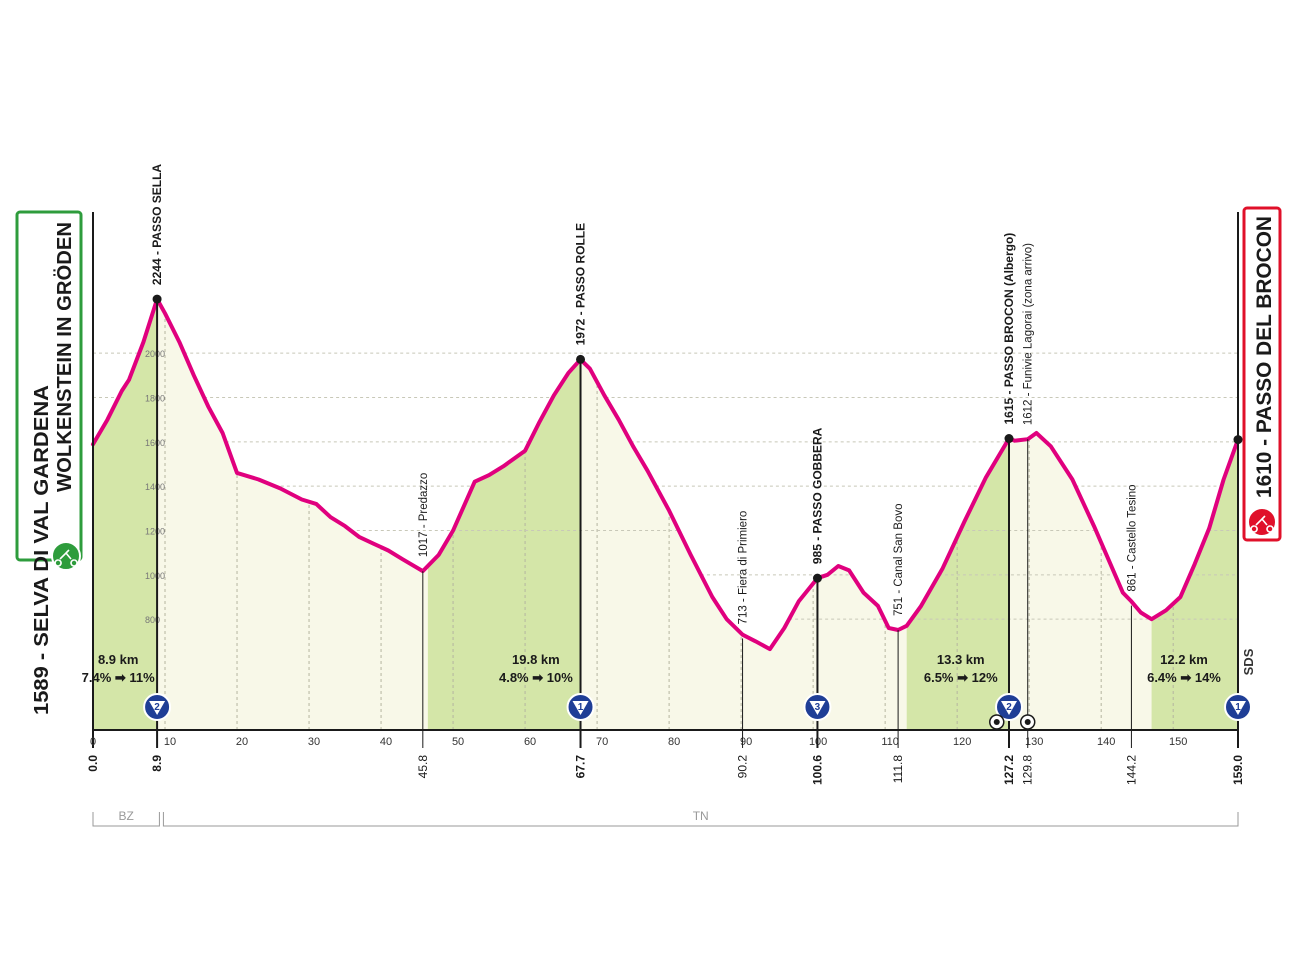  Describe the element at coordinates (817, 495) in the screenshot. I see `summit-label: 985 - PASSO GOBBERA` at that location.